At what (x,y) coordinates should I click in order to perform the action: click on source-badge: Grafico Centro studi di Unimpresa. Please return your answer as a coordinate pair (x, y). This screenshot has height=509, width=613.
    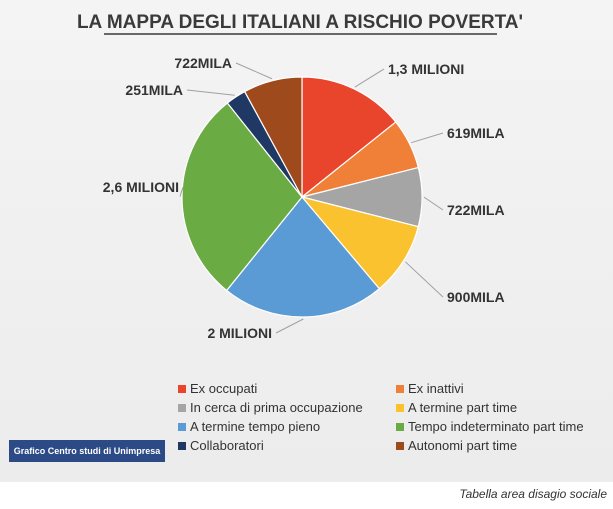
    Looking at the image, I should click on (87, 451).